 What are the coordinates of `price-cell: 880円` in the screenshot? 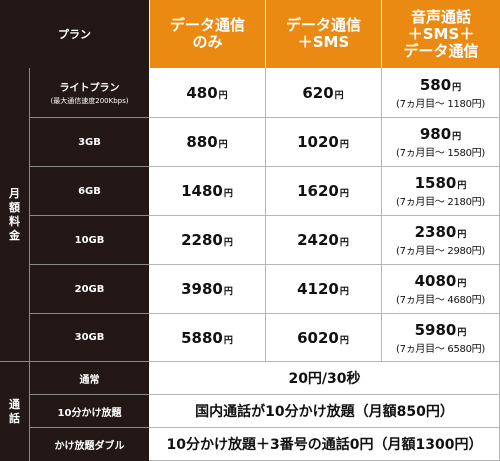 It's located at (207, 141).